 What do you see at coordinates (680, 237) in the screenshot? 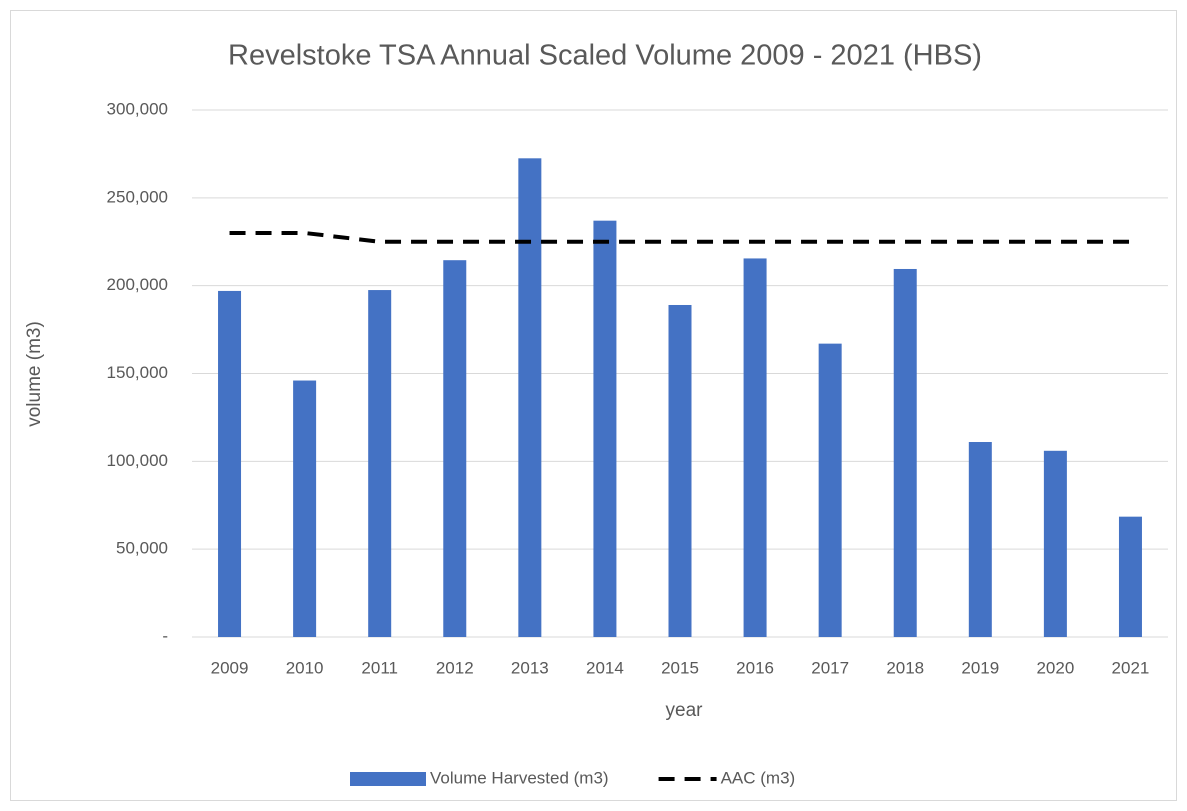
I see `line` at bounding box center [680, 237].